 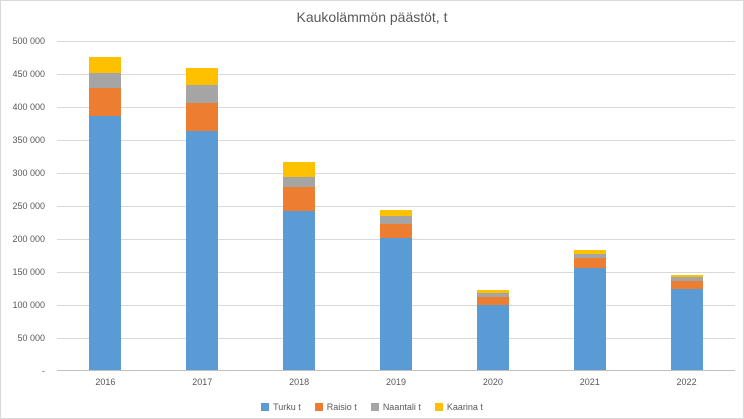 What do you see at coordinates (28, 272) in the screenshot?
I see `y-axis-label: 150 000` at bounding box center [28, 272].